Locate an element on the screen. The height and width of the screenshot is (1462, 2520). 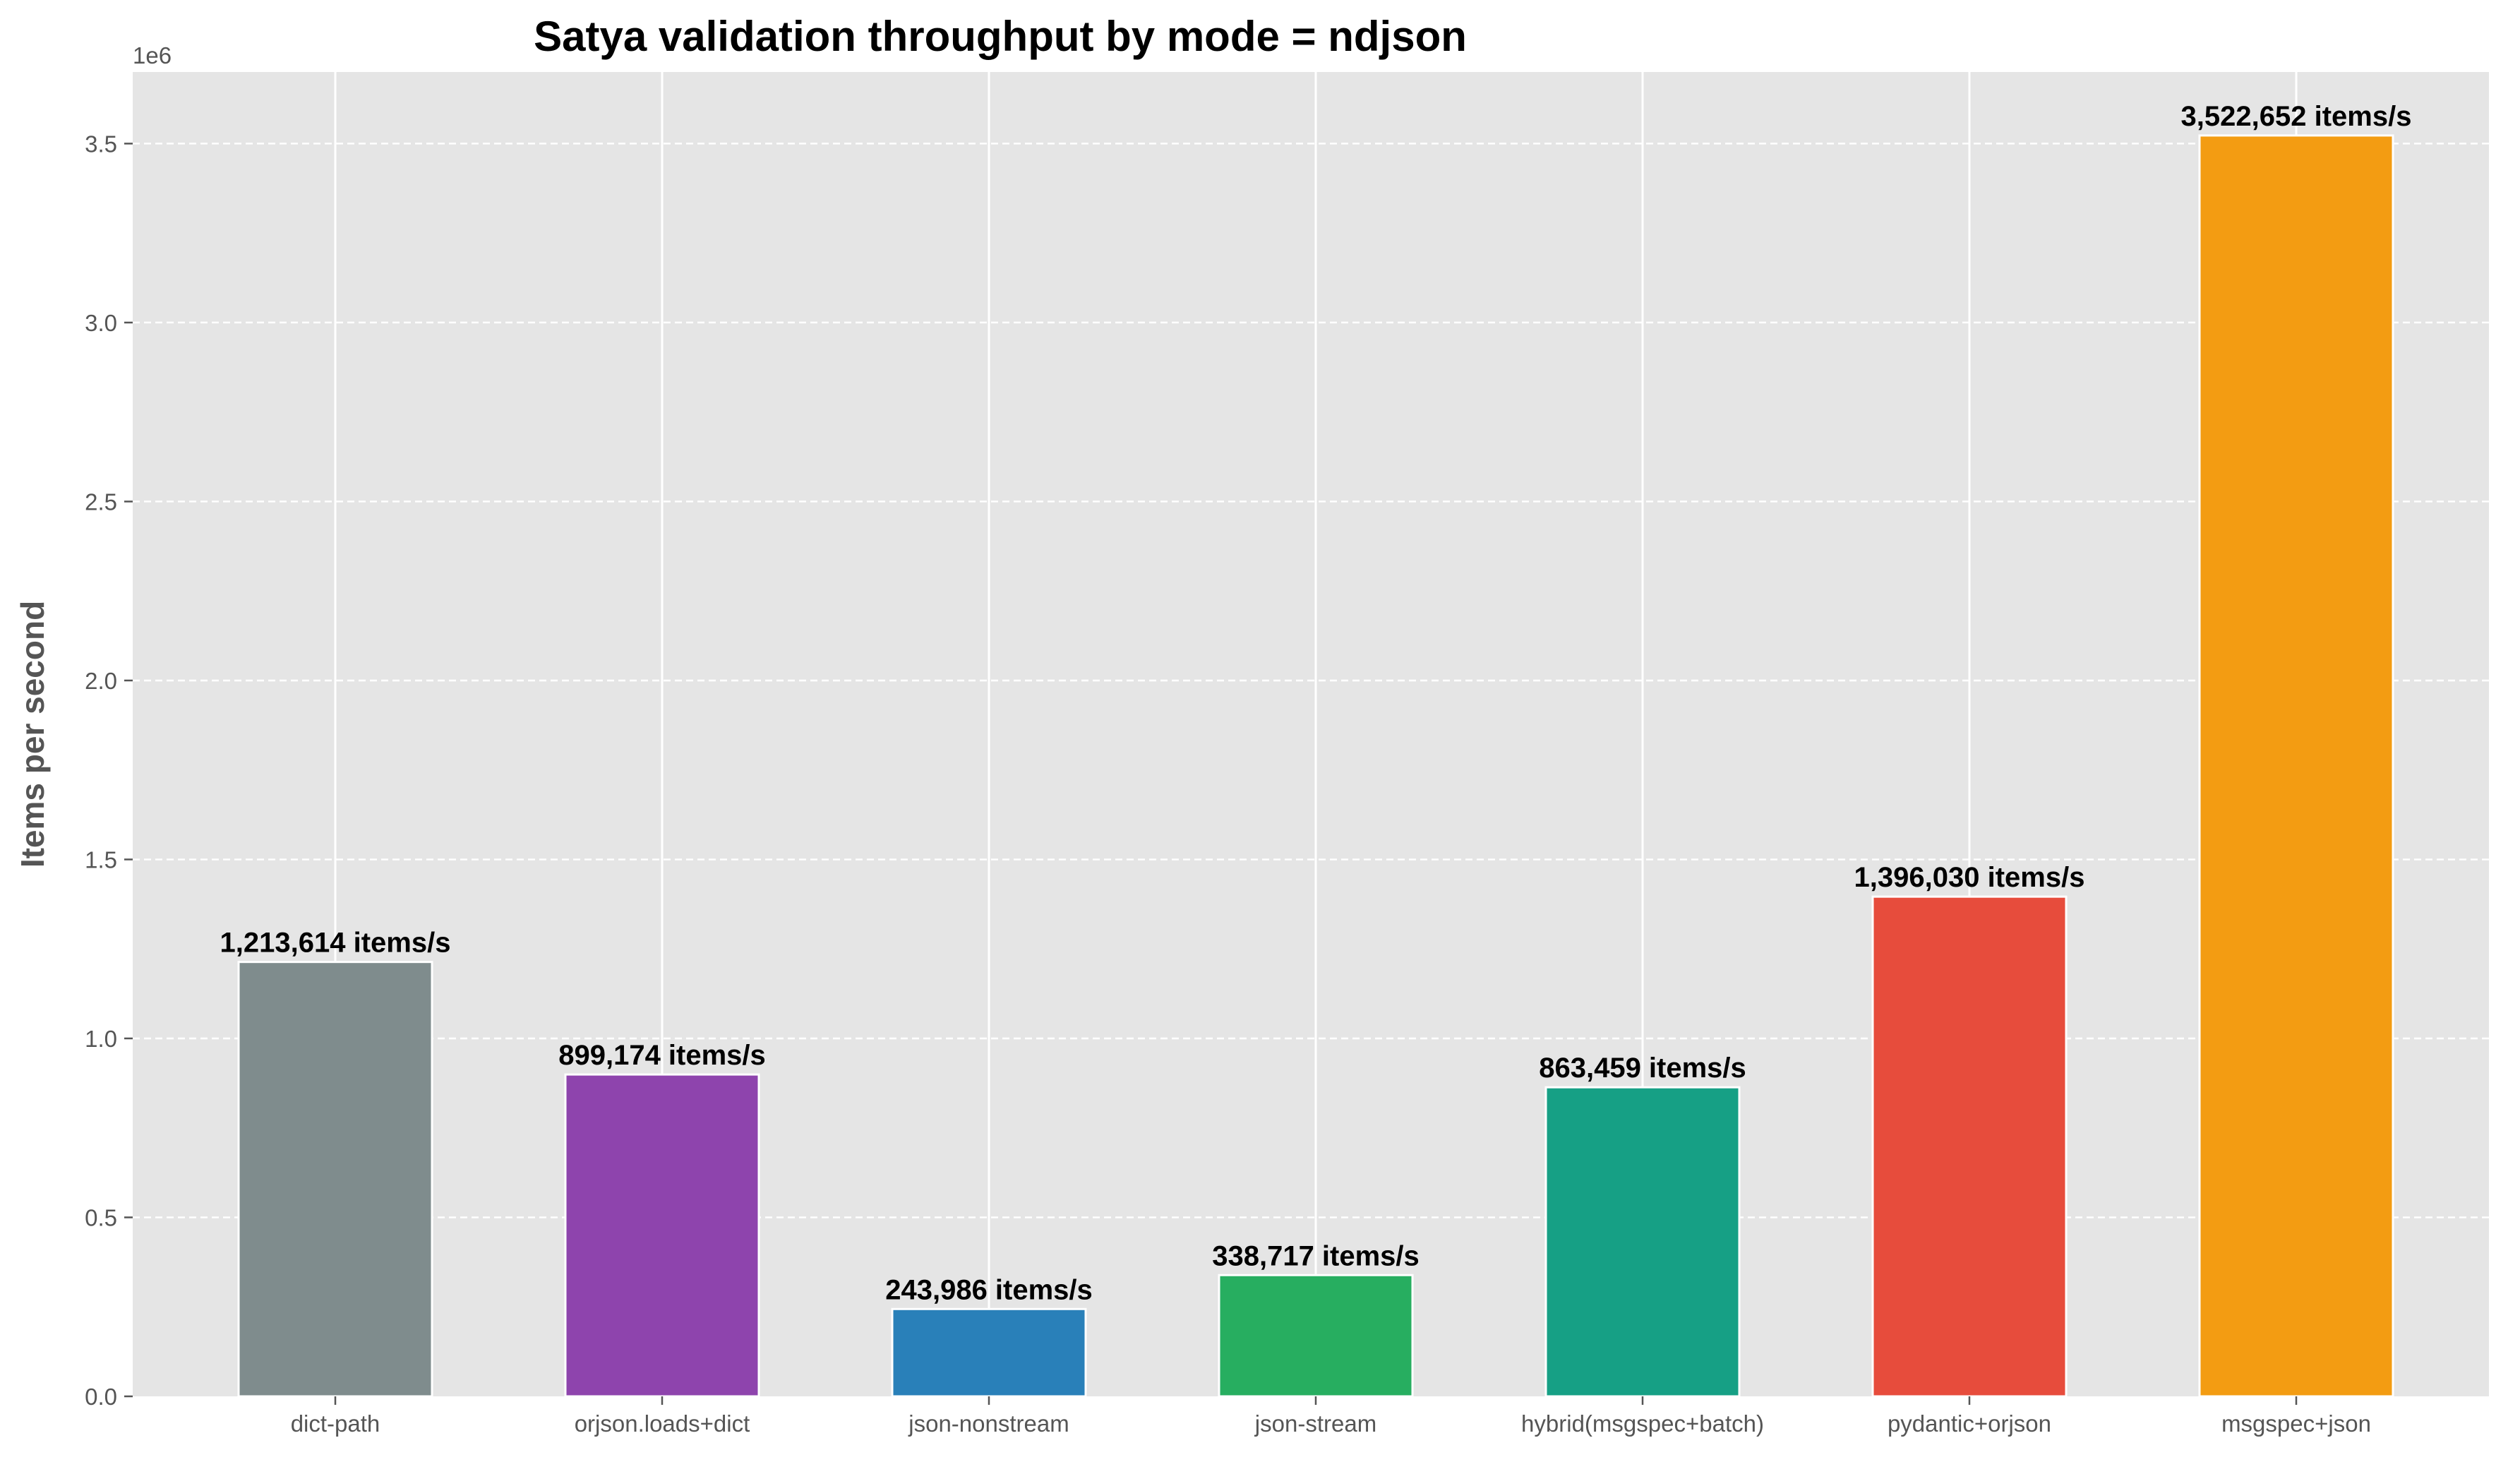
data-label: 3,522,652 items/s is located at coordinates (2296, 116).